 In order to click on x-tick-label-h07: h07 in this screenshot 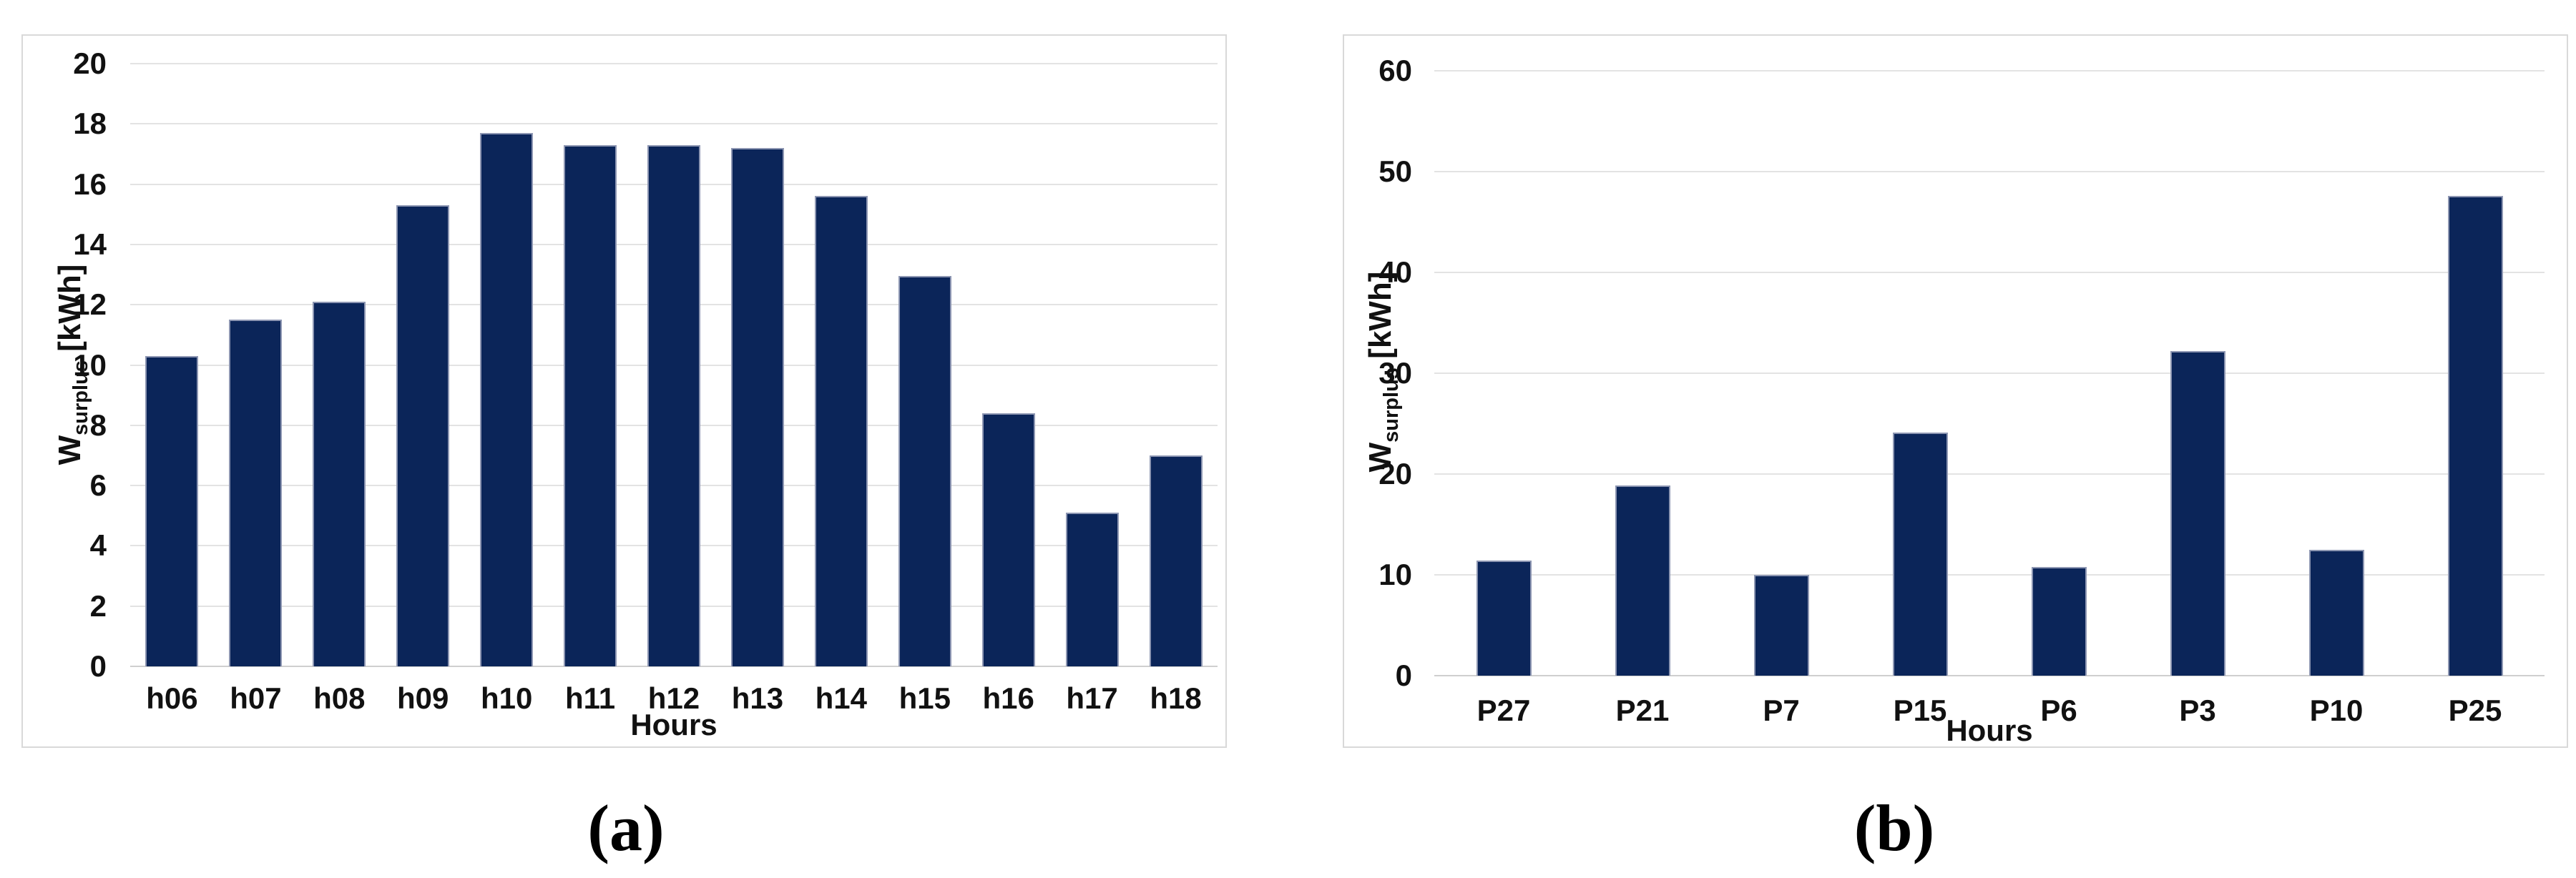, I will do `click(256, 698)`.